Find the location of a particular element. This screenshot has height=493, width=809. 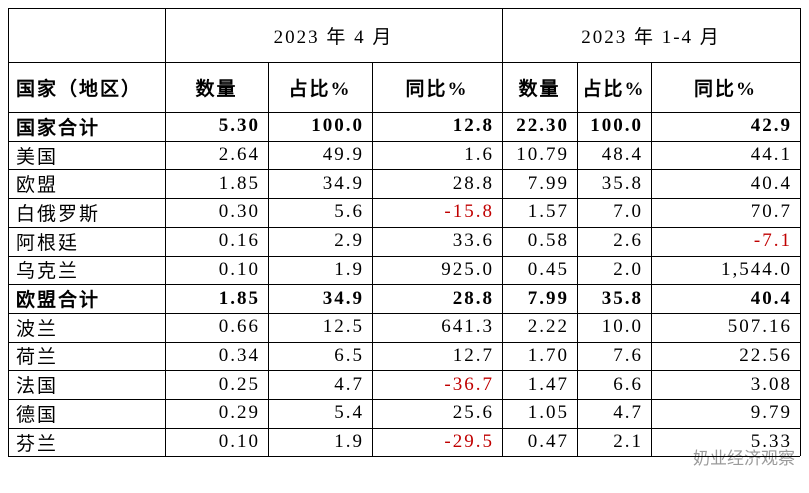

cell-value: 12.7 is located at coordinates (473, 355).